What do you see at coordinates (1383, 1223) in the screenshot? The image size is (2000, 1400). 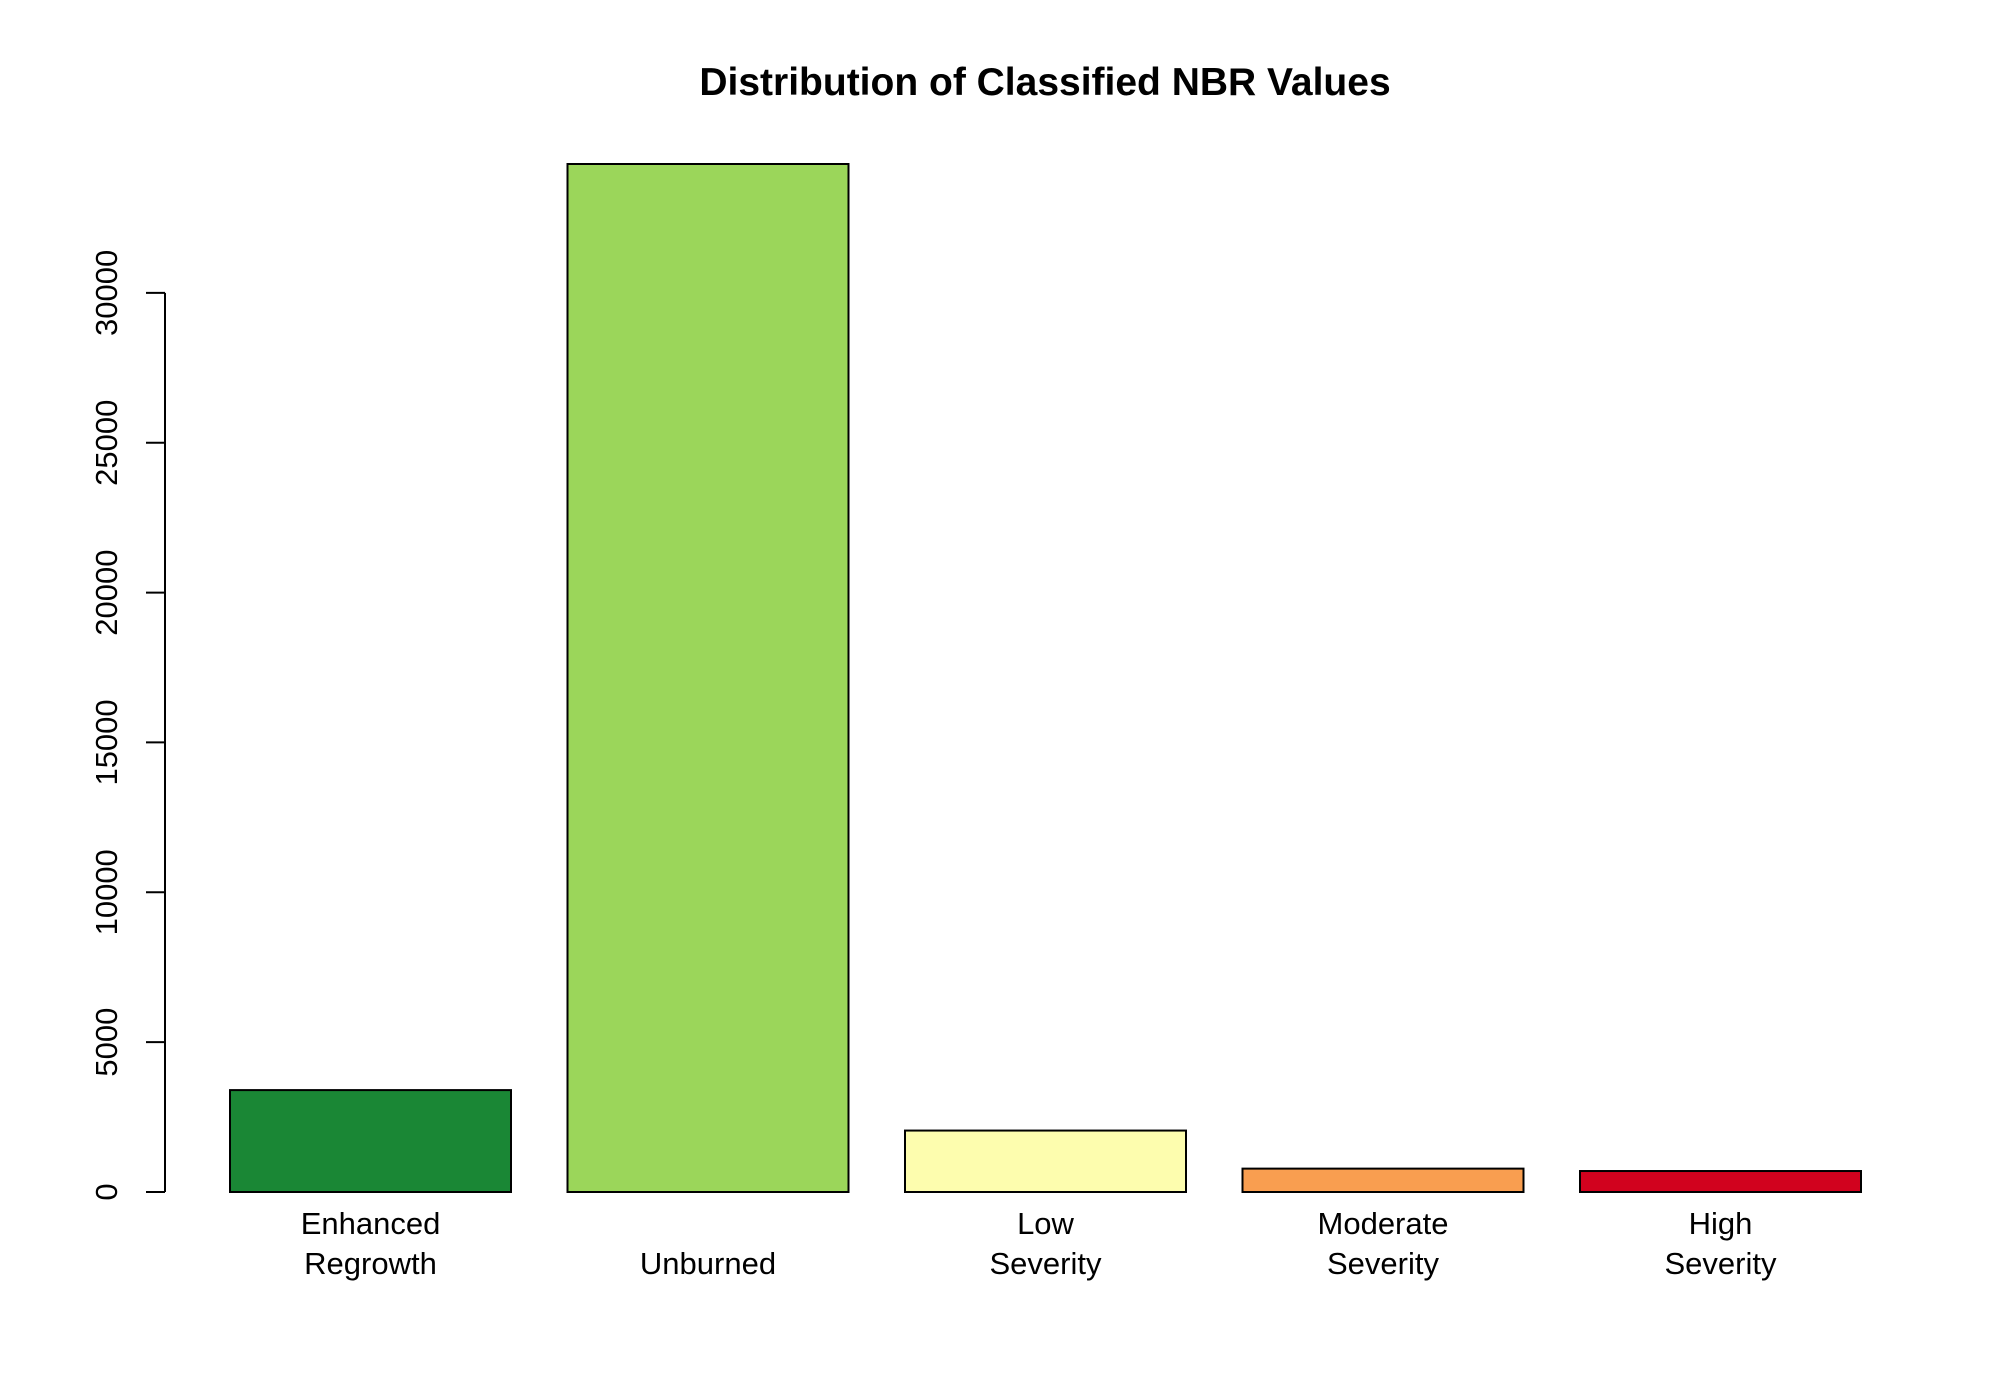 I see `category-label: Moderate` at bounding box center [1383, 1223].